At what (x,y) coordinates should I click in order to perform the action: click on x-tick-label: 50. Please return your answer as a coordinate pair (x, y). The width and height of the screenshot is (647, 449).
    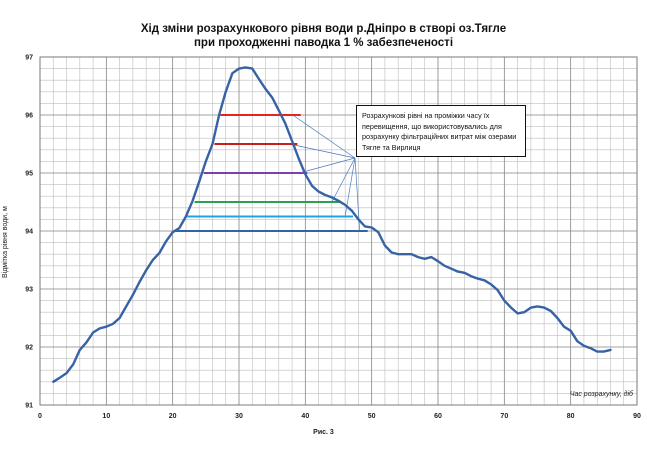
    Looking at the image, I should click on (372, 416).